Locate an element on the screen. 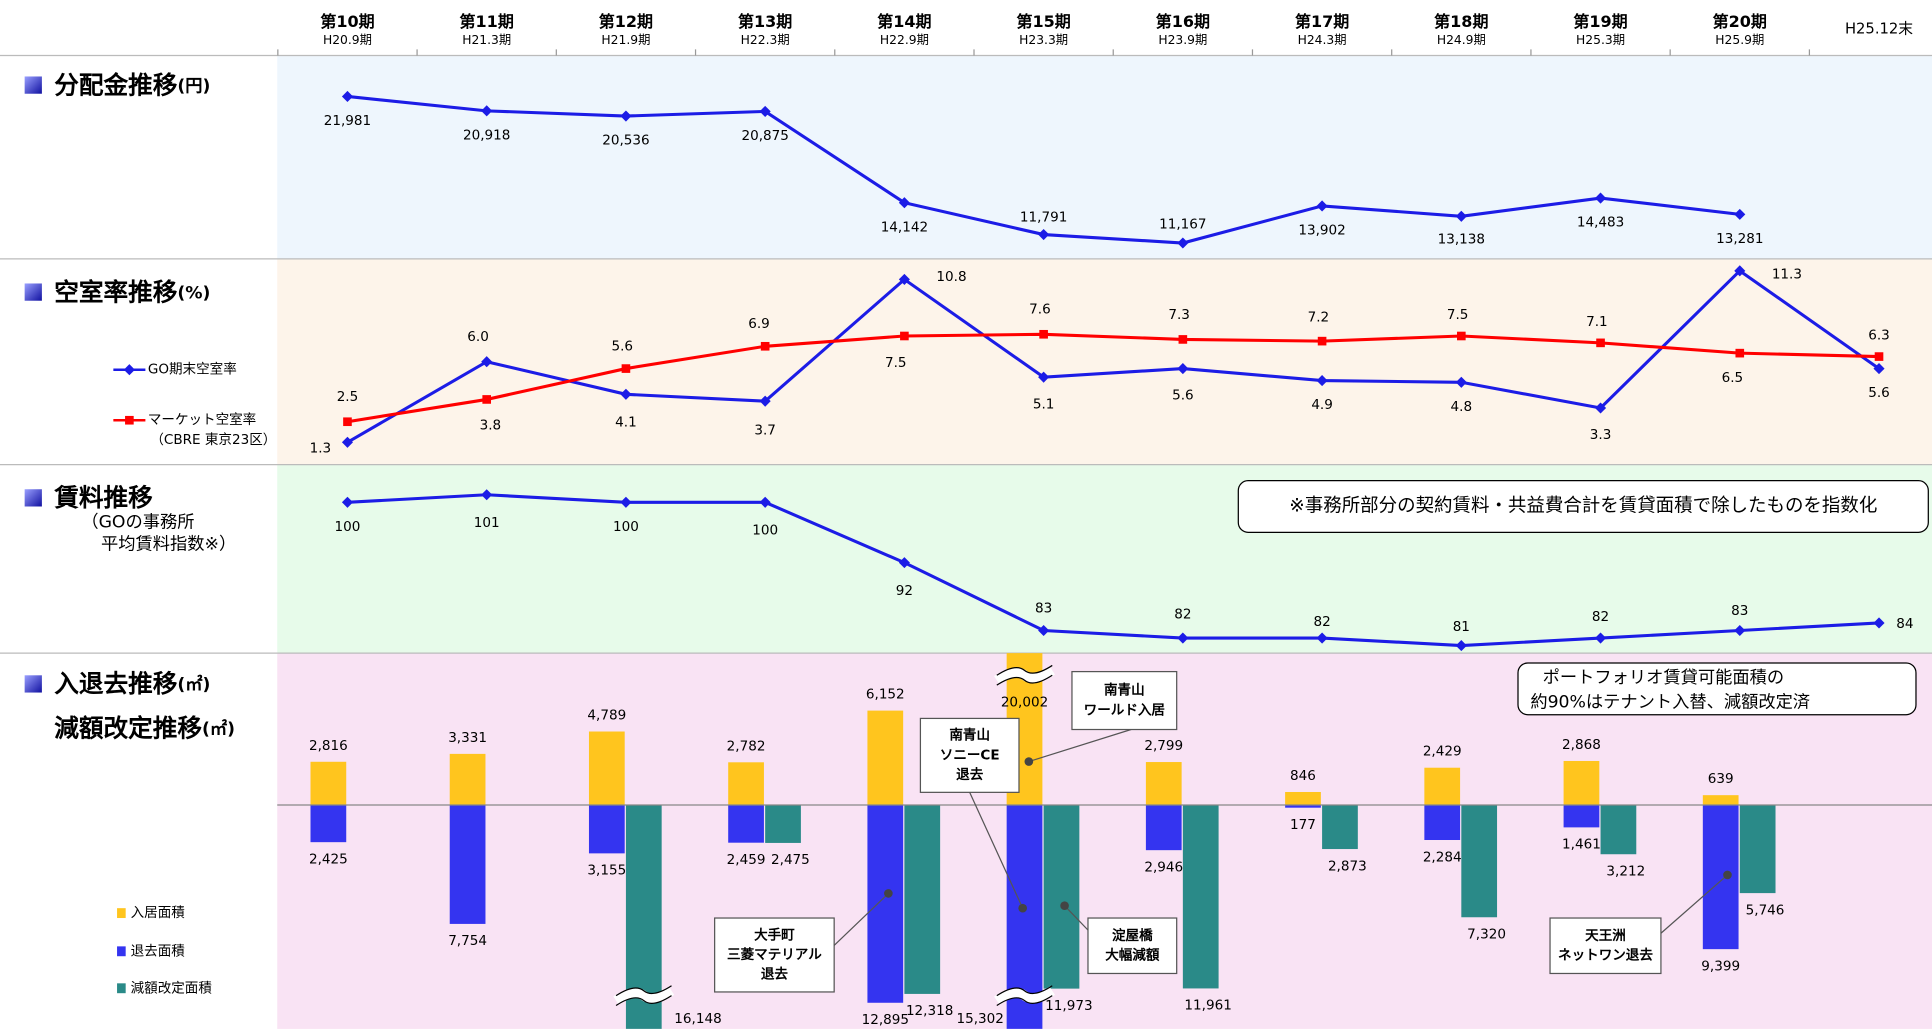 Image resolution: width=1932 pixels, height=1029 pixels. data-label: 7.6 is located at coordinates (1040, 310).